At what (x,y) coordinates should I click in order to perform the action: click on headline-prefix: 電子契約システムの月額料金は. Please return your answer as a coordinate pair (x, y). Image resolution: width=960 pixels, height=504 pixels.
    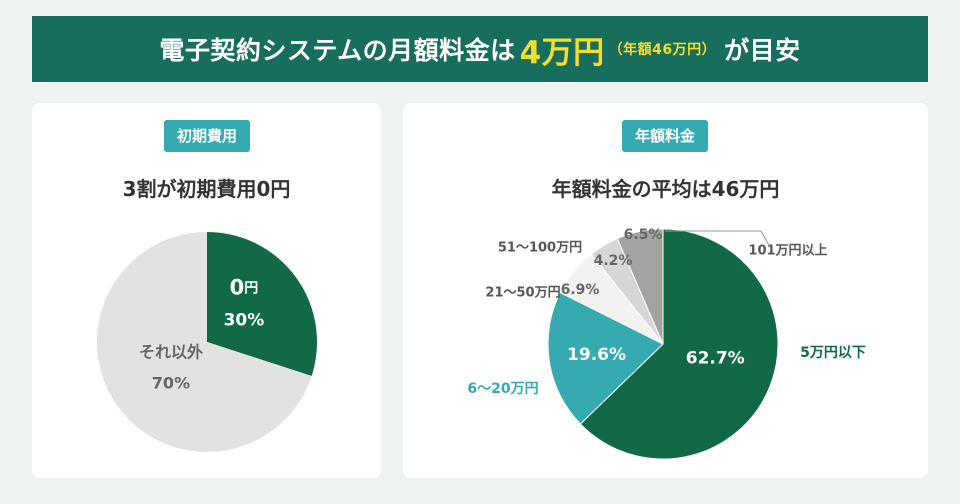
    Looking at the image, I should click on (337, 50).